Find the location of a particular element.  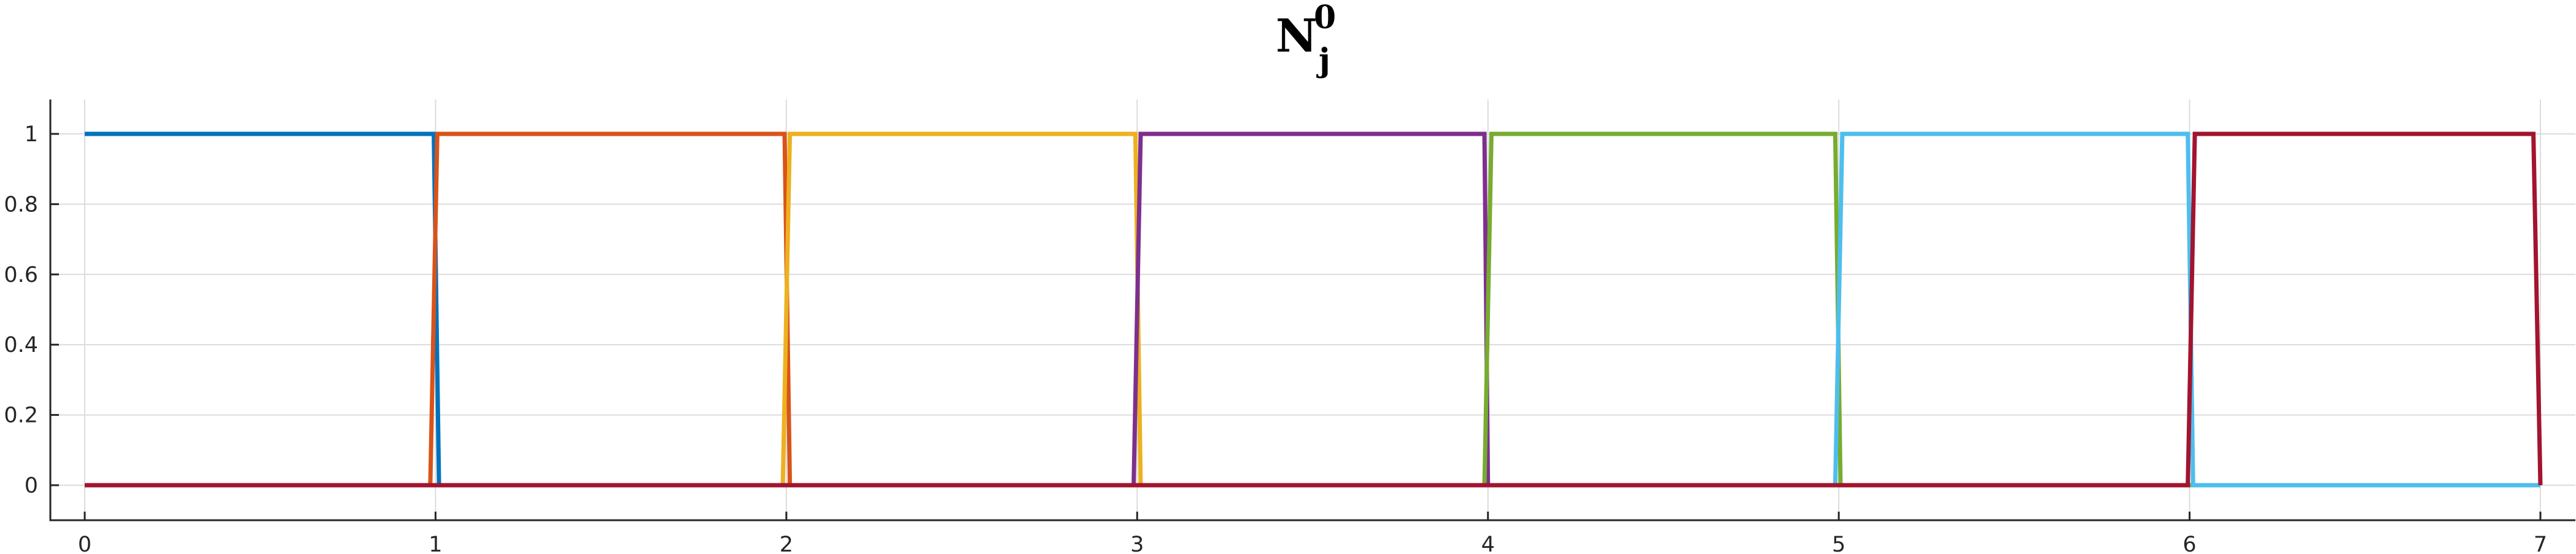

x-tick-label: 5 is located at coordinates (1838, 543).